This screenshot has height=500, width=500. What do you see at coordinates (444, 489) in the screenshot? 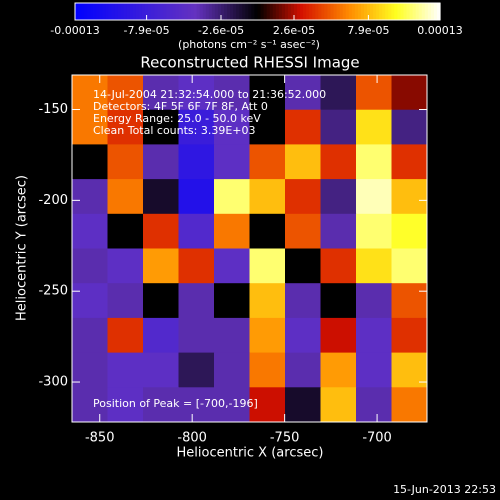
I see `timestamp: 15-Jun-2013 22:53` at bounding box center [444, 489].